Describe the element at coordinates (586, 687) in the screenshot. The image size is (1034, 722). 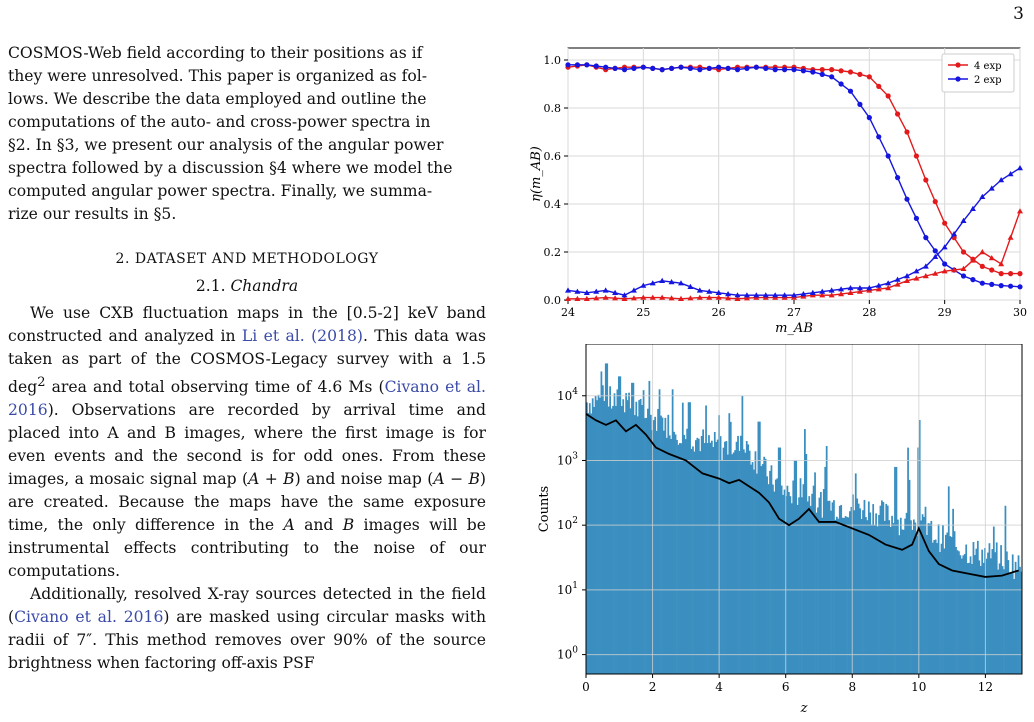
I see `x-tick-label: 0` at that location.